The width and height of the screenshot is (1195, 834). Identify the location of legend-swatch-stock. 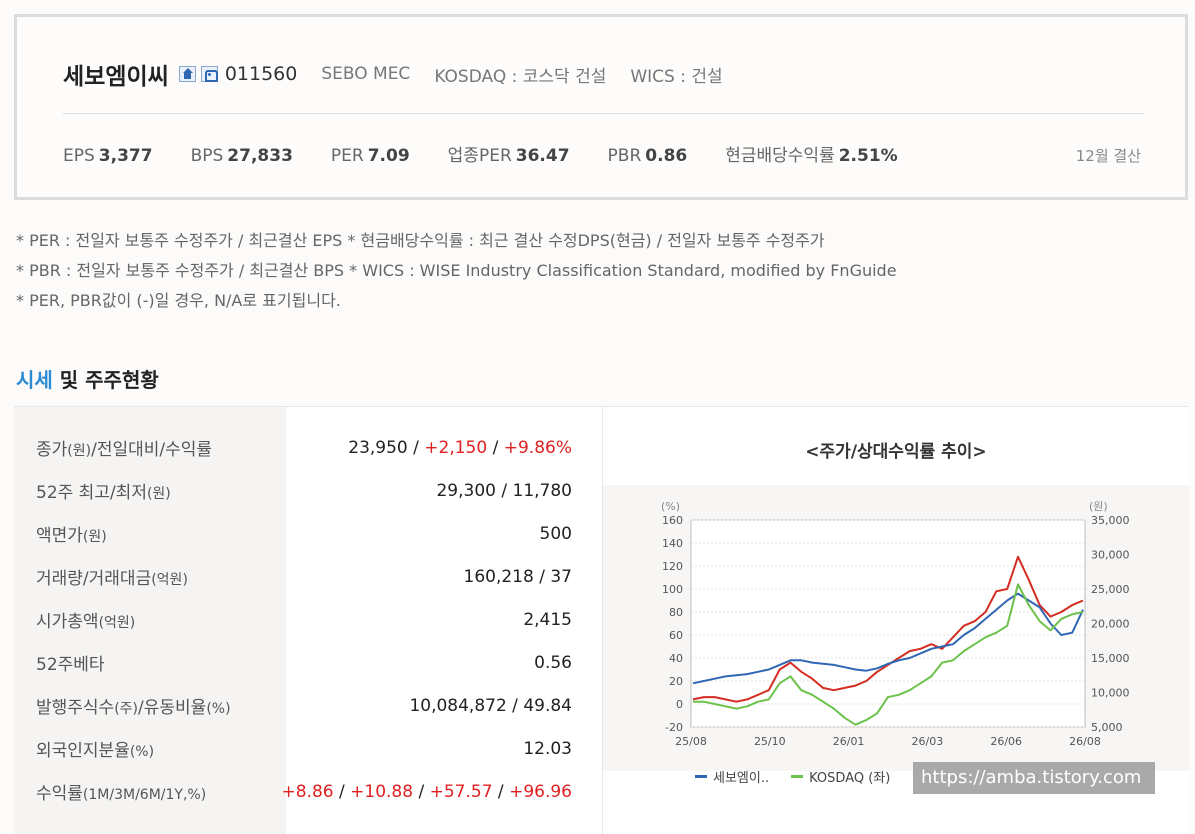
(701, 776).